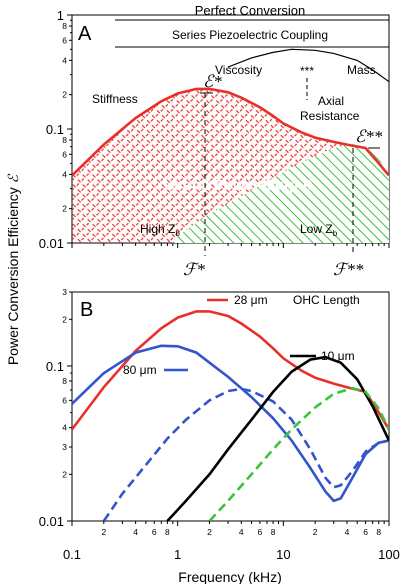  What do you see at coordinates (55, 129) in the screenshot?
I see `a-ytick-label: 0.1` at bounding box center [55, 129].